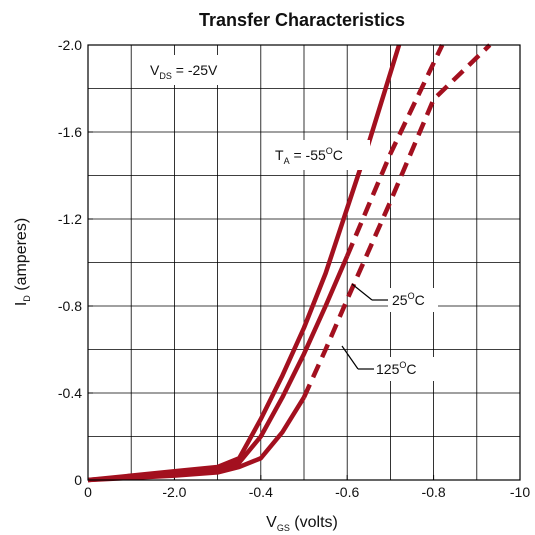 The width and height of the screenshot is (535, 535). I want to click on y-tick-label: 0, so click(78, 480).